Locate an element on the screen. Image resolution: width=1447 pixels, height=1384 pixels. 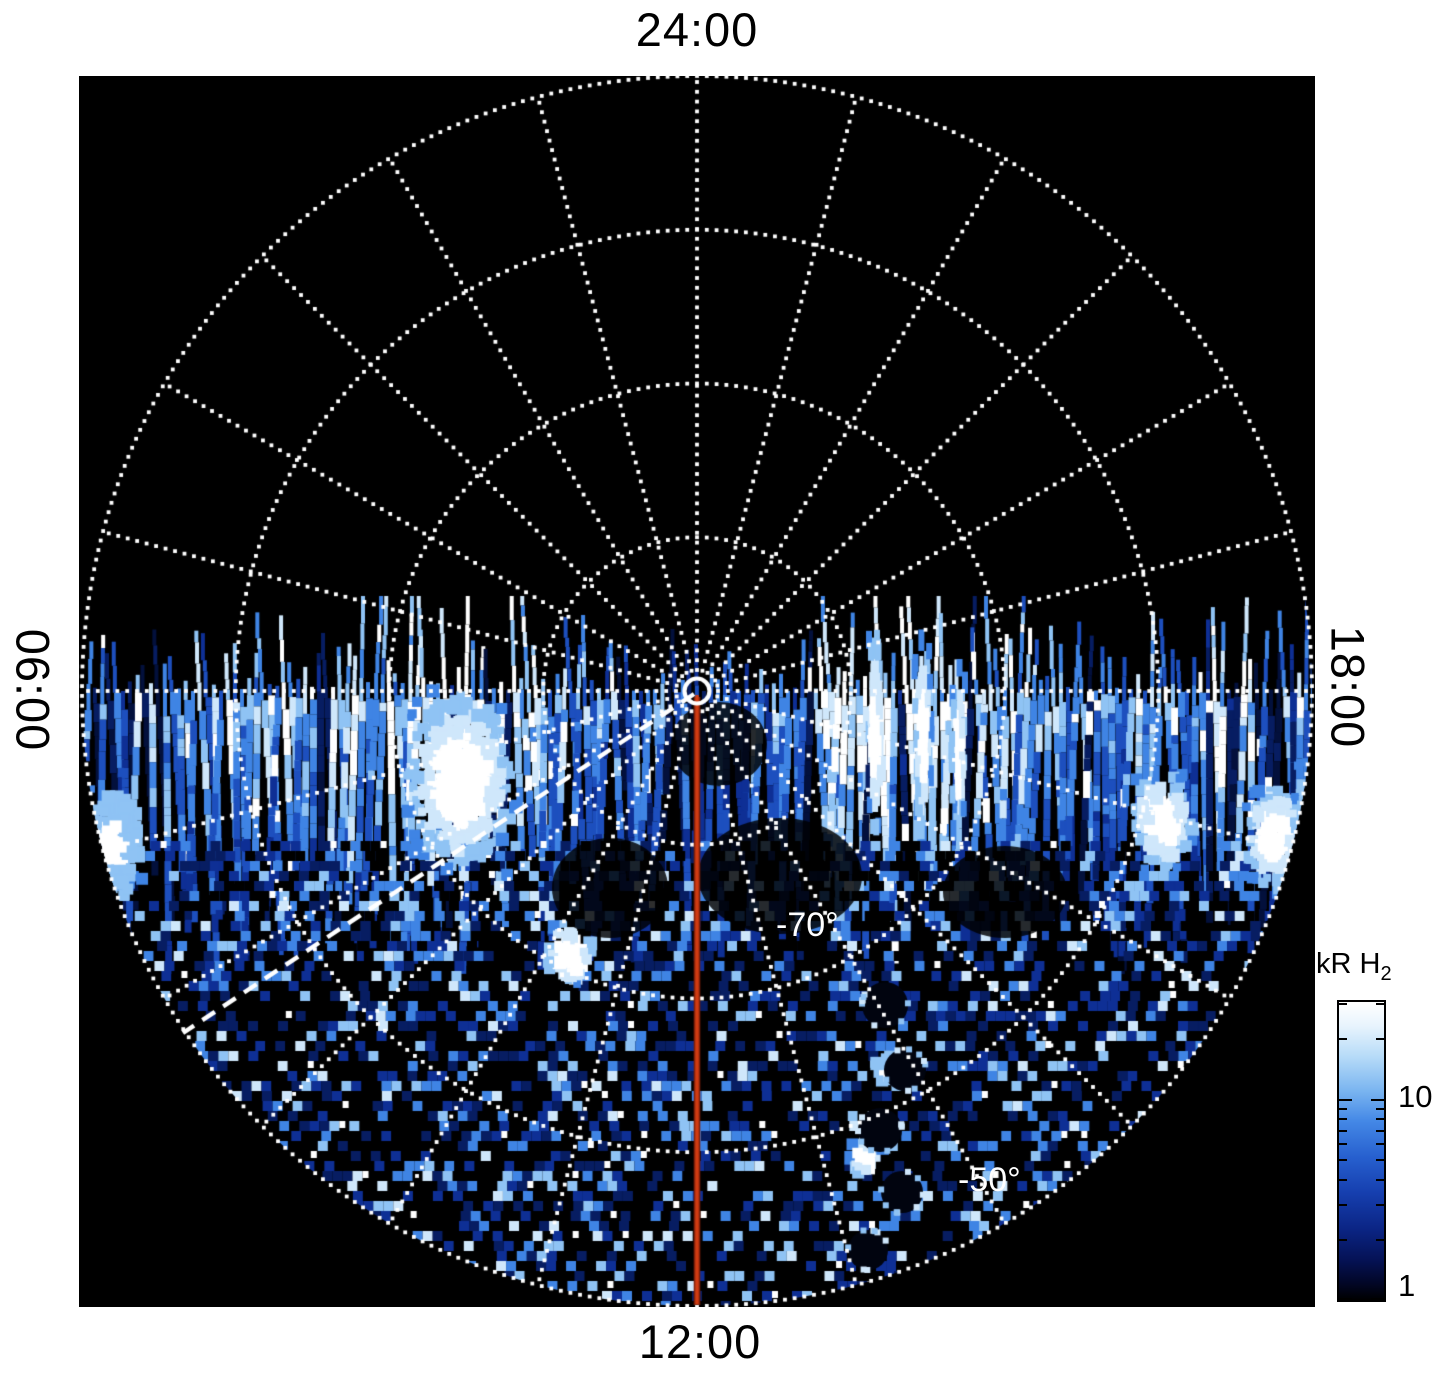
colorbar-gradient is located at coordinates (1361, 1151).